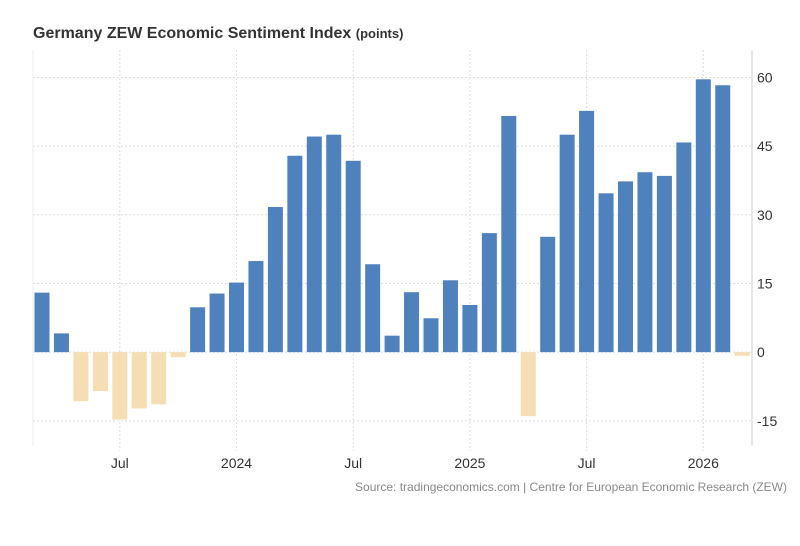 This screenshot has width=800, height=546. I want to click on y-tick-label: 0, so click(761, 352).